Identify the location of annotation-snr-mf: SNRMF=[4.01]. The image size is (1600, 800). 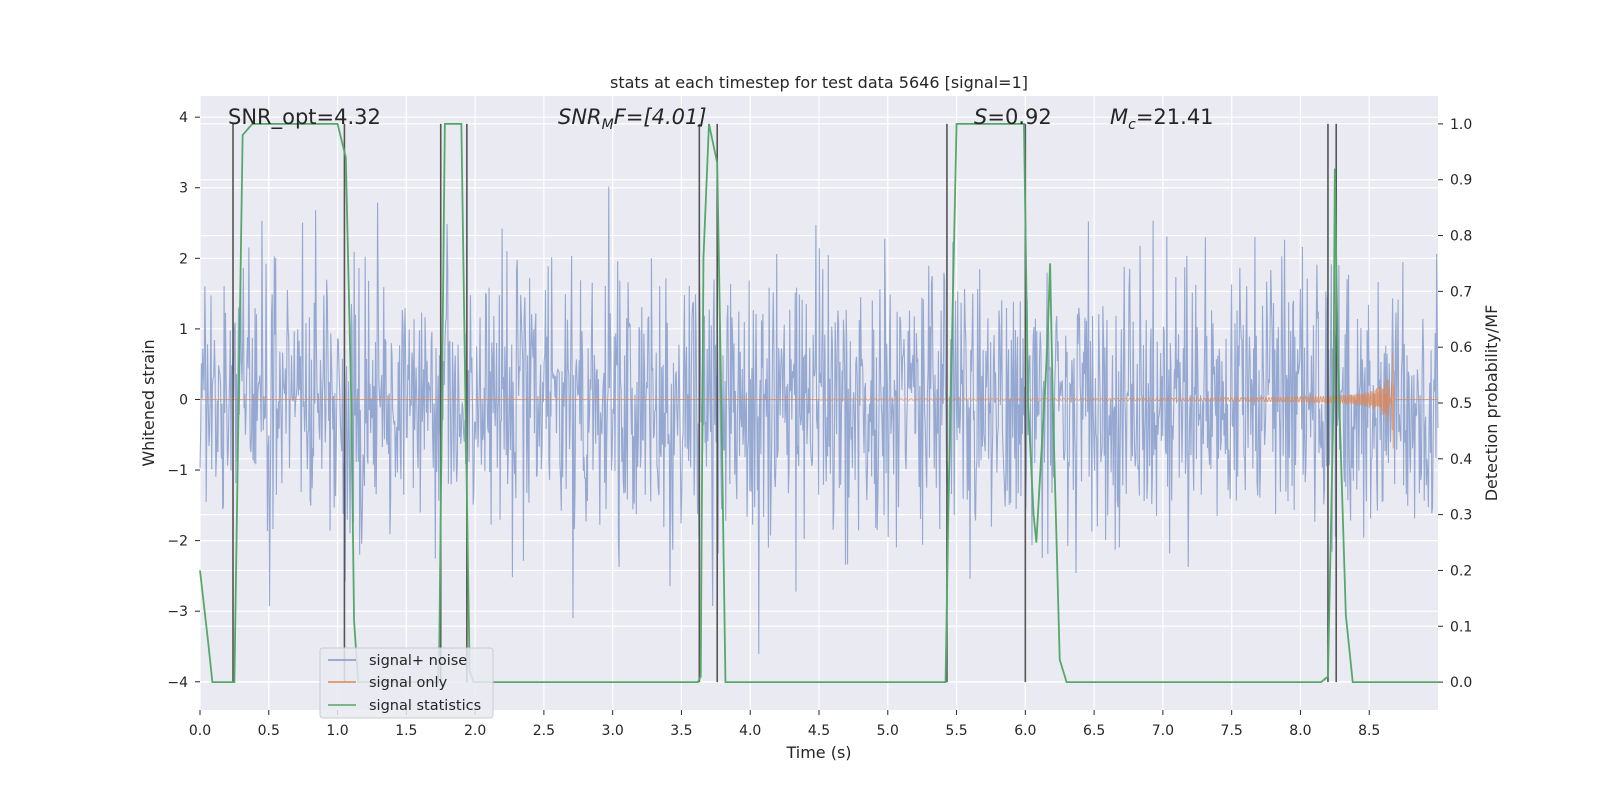
(632, 119).